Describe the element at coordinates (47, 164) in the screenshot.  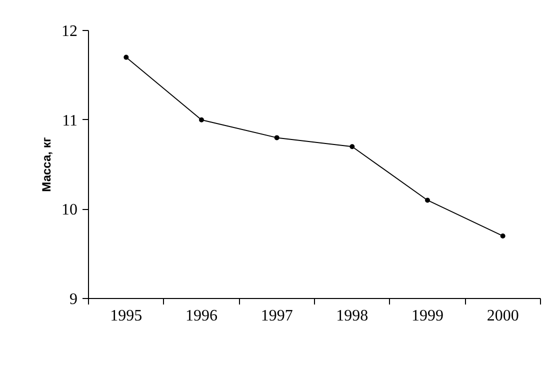
I see `y-axis-title: Масса, кг` at that location.